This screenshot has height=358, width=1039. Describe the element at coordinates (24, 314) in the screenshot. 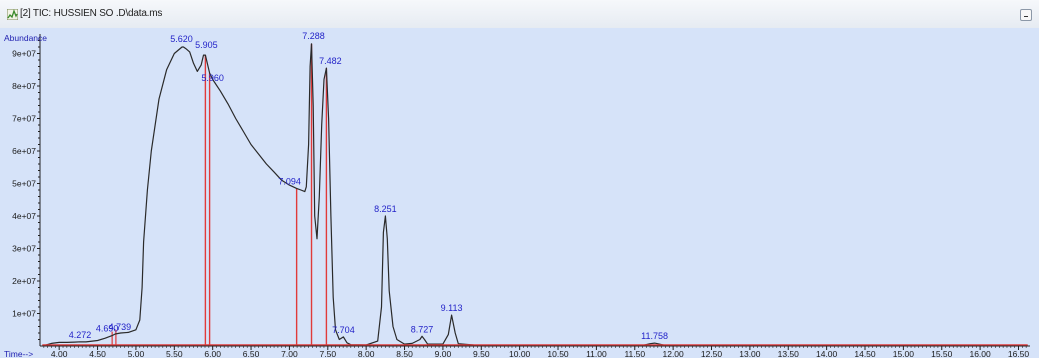

I see `y-tick-label: 1e+07` at that location.